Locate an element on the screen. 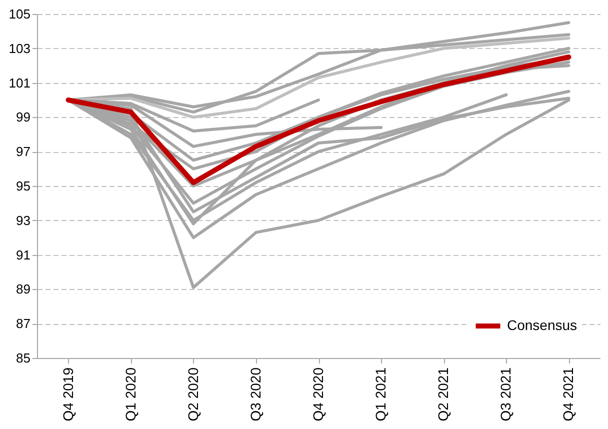 Image resolution: width=608 pixels, height=429 pixels. x-tick-label: Q4 2020 is located at coordinates (318, 394).